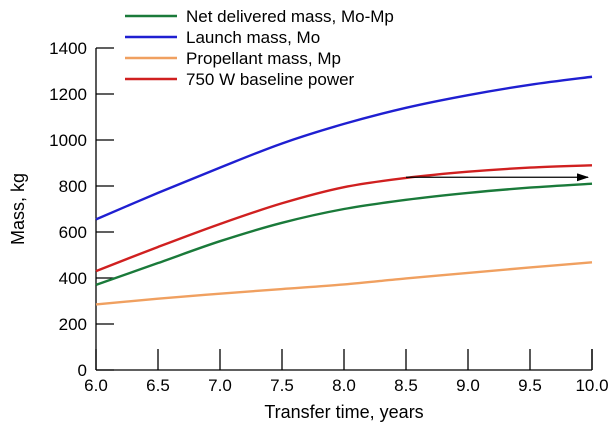  Describe the element at coordinates (344, 385) in the screenshot. I see `x-tick-label: 8.0` at that location.